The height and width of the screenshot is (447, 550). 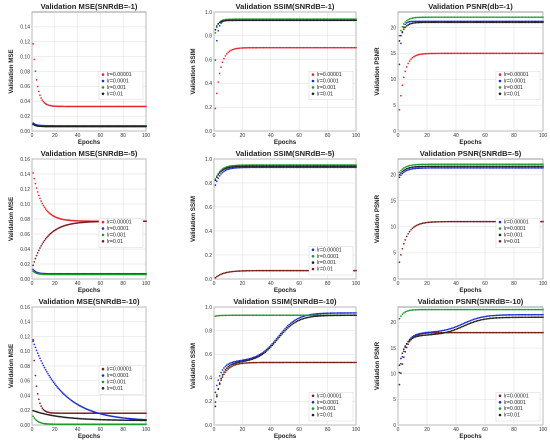 I want to click on y-tick-label: 0.00, so click(x=25, y=426).